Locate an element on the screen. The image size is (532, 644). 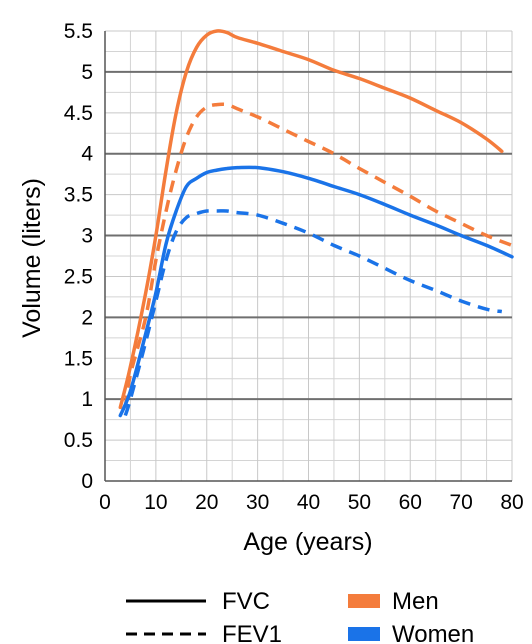
legend-women-label: Women is located at coordinates (433, 632).